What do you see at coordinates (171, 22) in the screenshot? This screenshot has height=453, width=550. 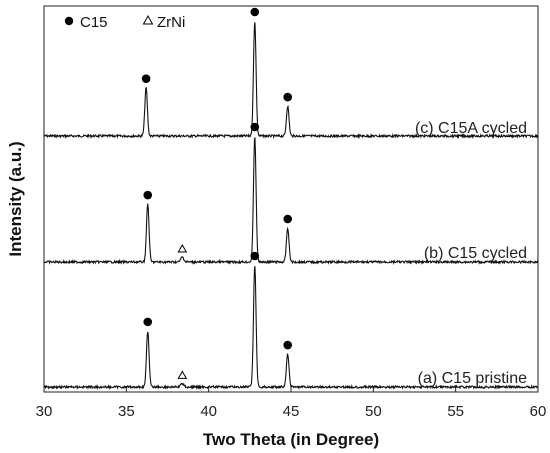 I see `legend-zrni-label: ZrNi` at bounding box center [171, 22].